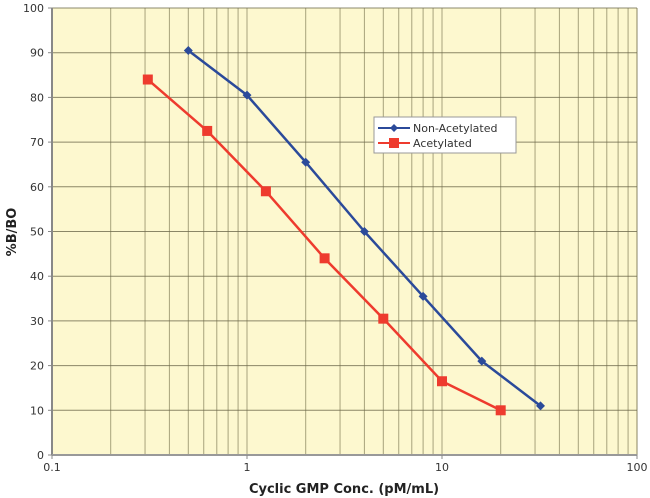  I want to click on y-tick-label: 70, so click(37, 142).